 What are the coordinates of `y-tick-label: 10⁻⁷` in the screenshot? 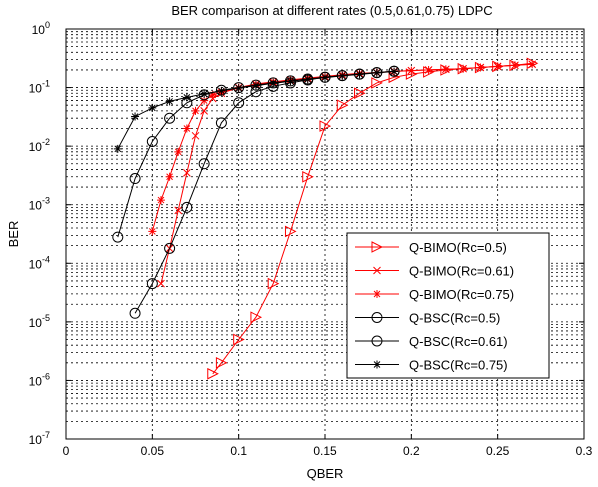 It's located at (39, 438).